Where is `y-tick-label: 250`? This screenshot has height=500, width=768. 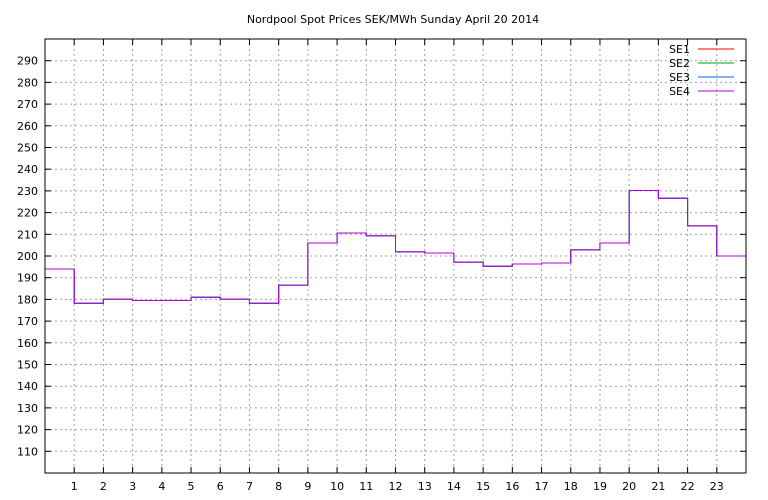
y-tick-label: 250 is located at coordinates (27, 148).